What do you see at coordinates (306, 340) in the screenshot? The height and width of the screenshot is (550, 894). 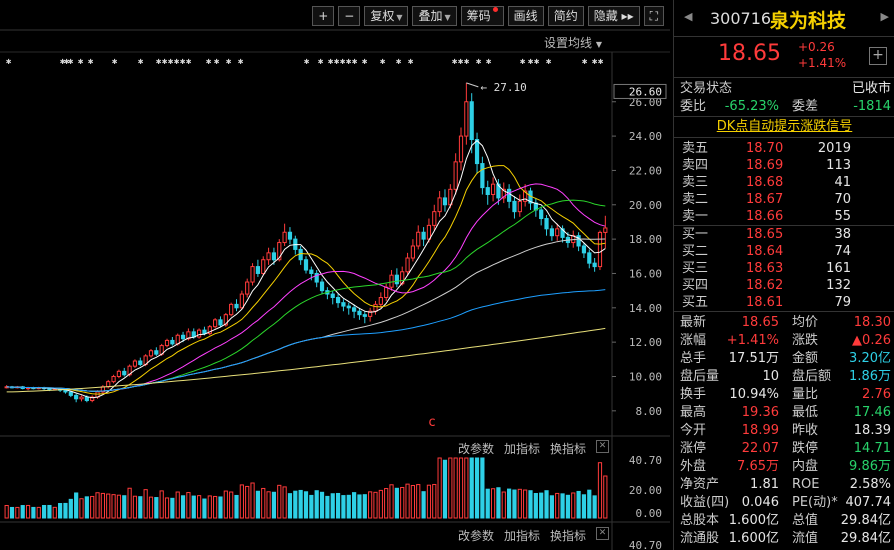 I see `ma-line` at bounding box center [306, 340].